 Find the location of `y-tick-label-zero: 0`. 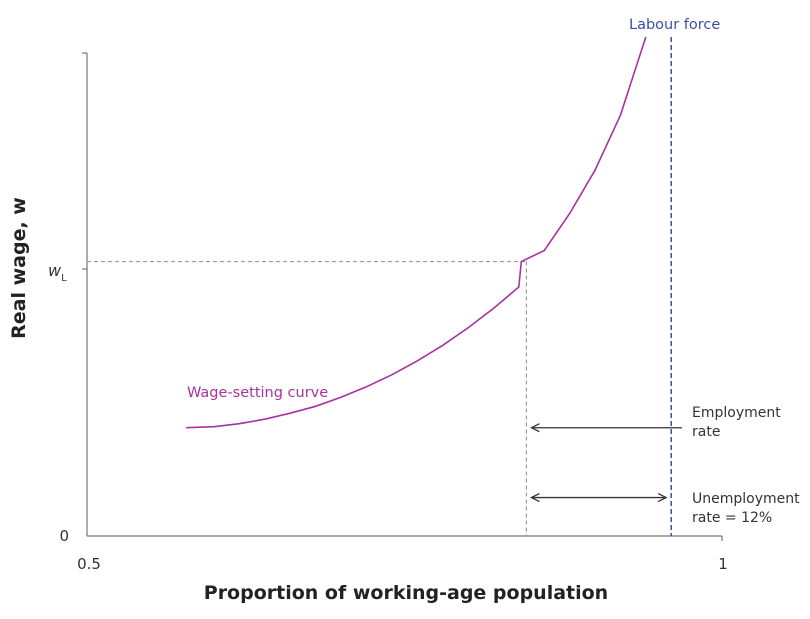

y-tick-label-zero: 0 is located at coordinates (64, 536).